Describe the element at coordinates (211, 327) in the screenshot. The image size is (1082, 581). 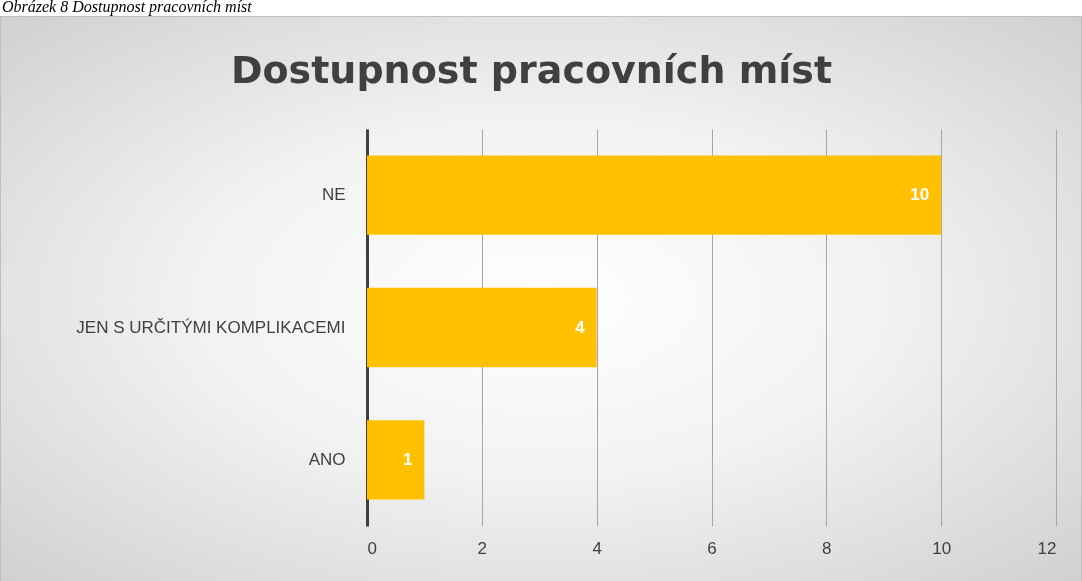
I see `y-tick-label: JEN S URČITÝMI KOMPLIKACEMI` at that location.